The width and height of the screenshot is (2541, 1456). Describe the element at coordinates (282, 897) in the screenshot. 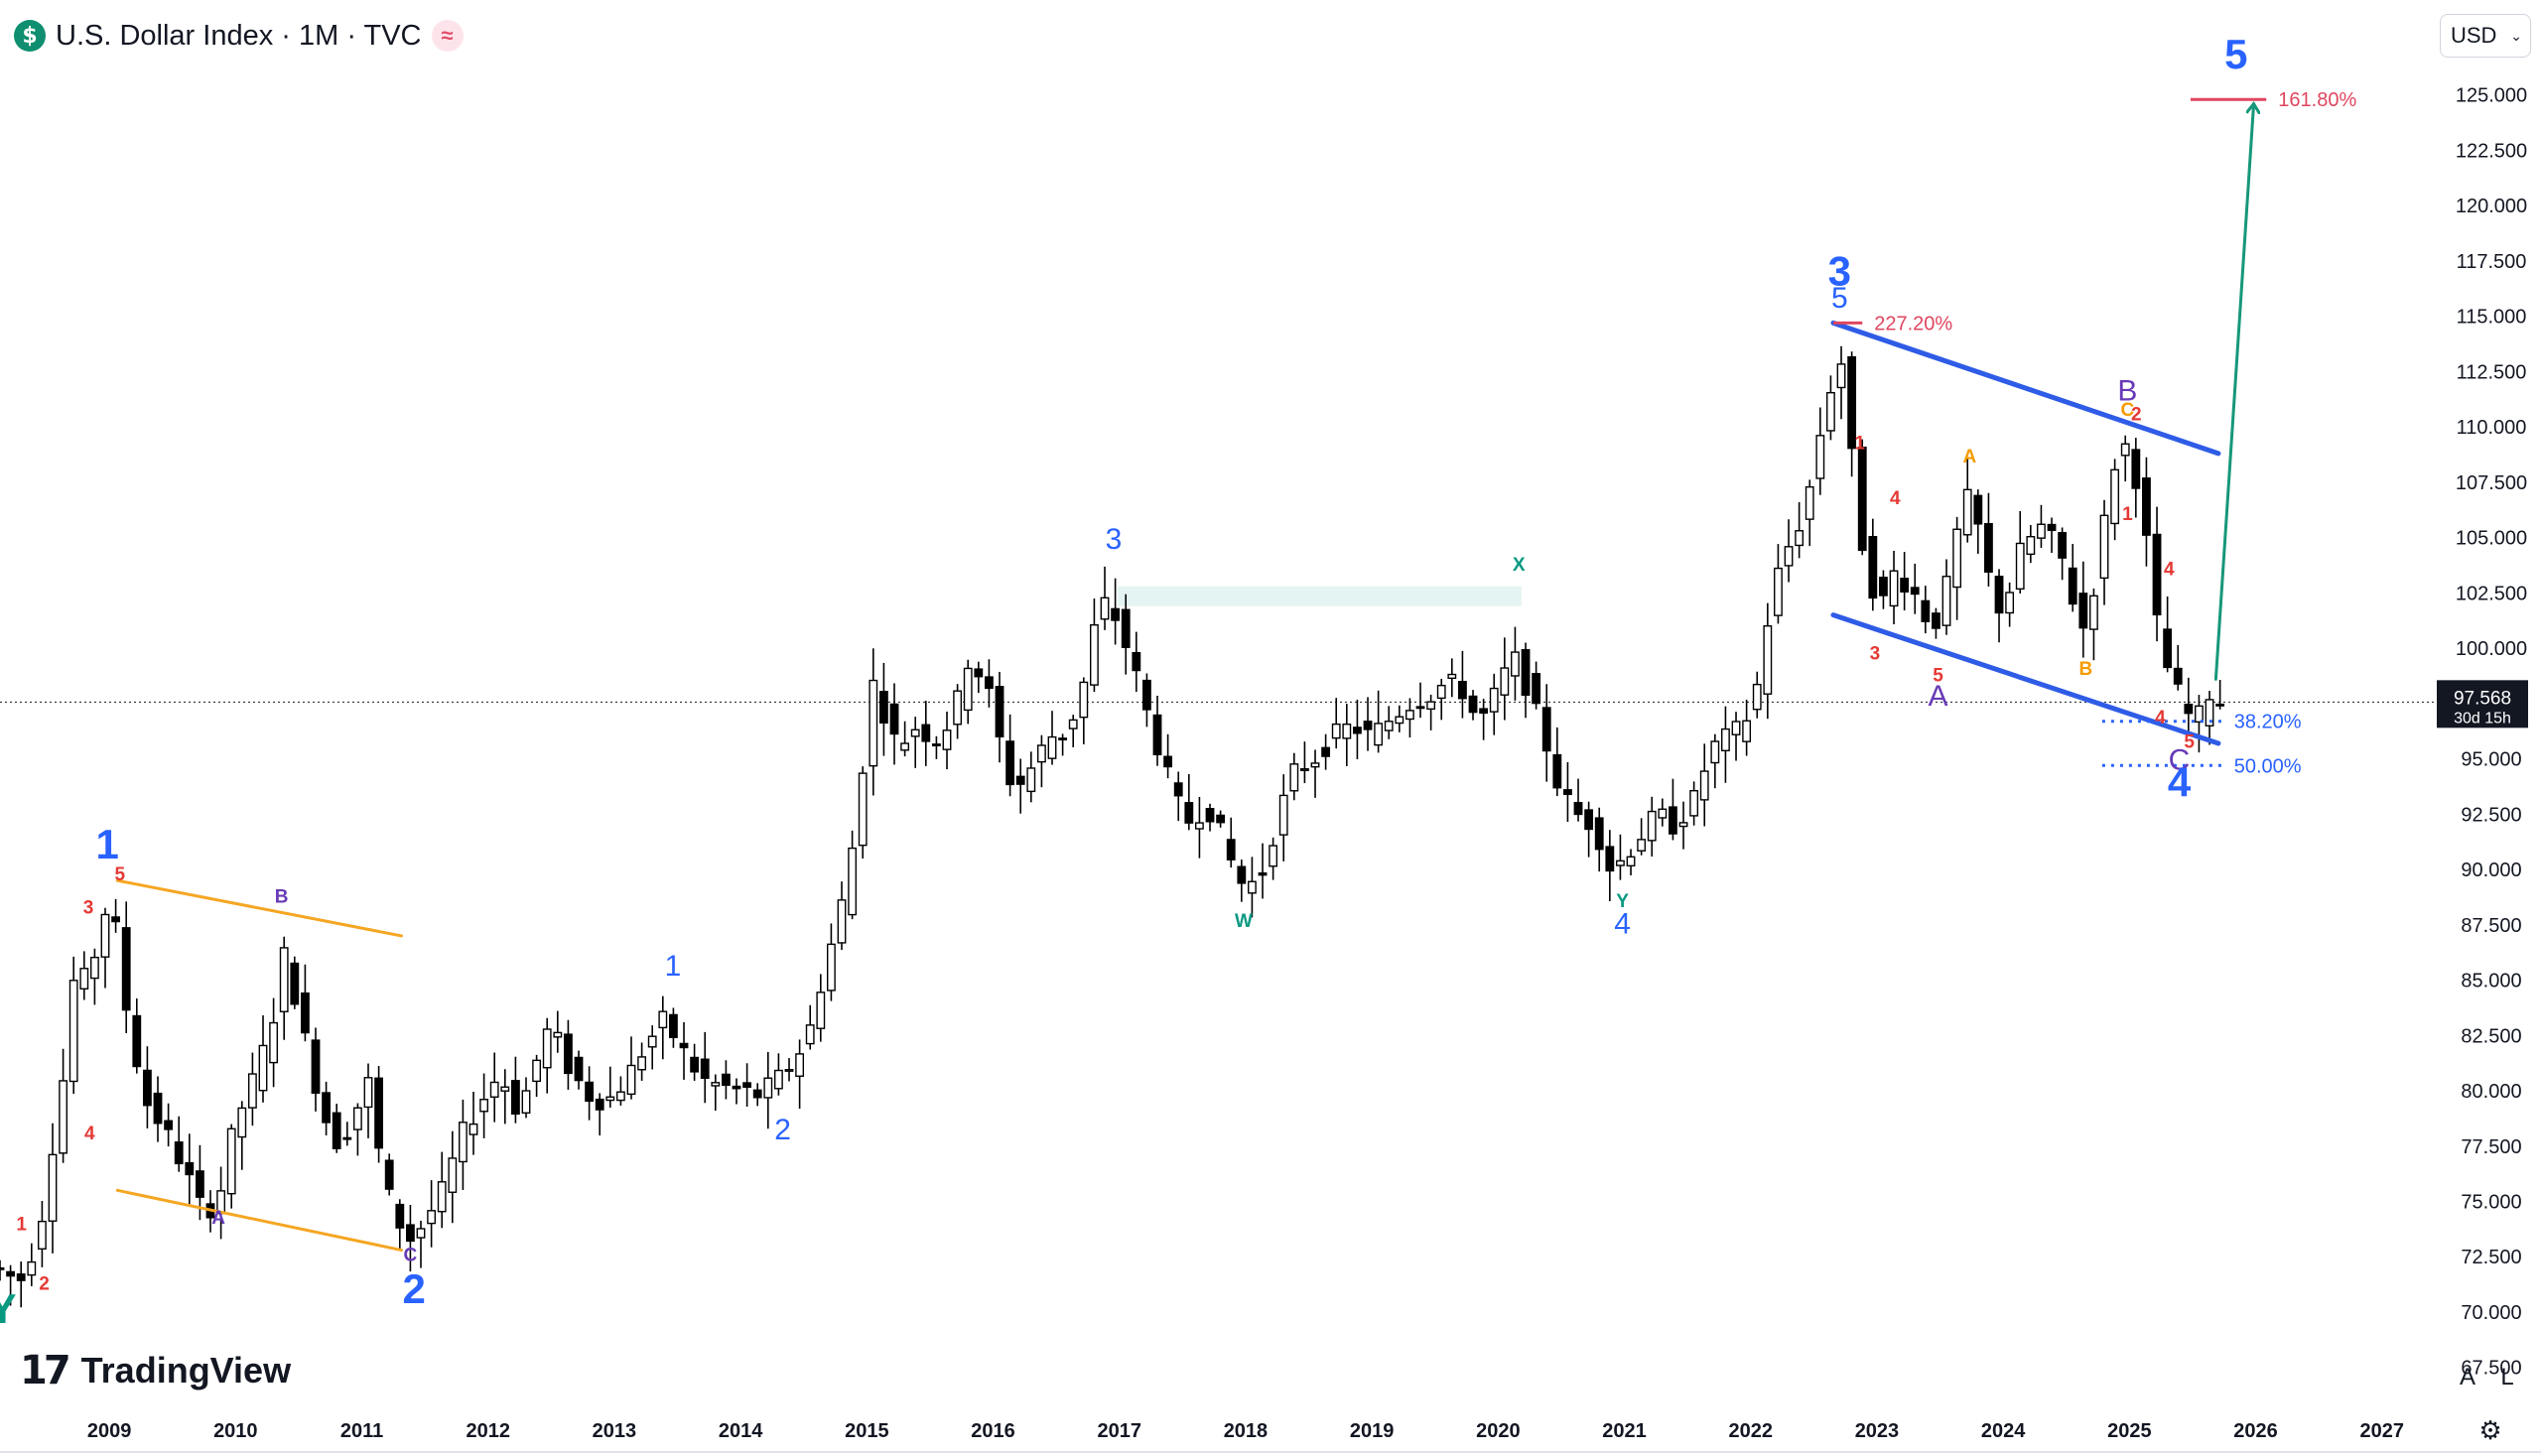

I see `wave-label: B` at that location.